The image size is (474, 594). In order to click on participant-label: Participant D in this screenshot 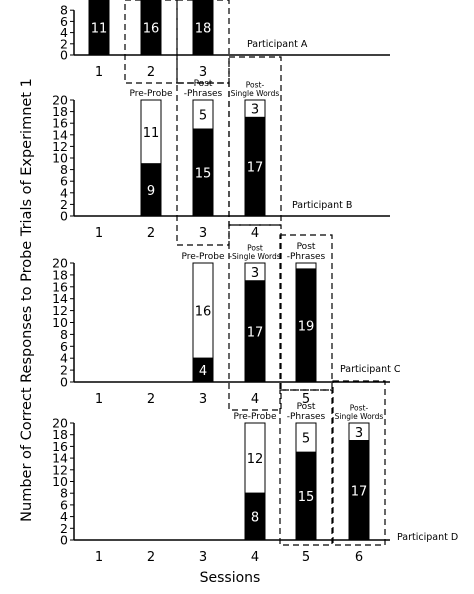, I will do `click(427, 537)`.